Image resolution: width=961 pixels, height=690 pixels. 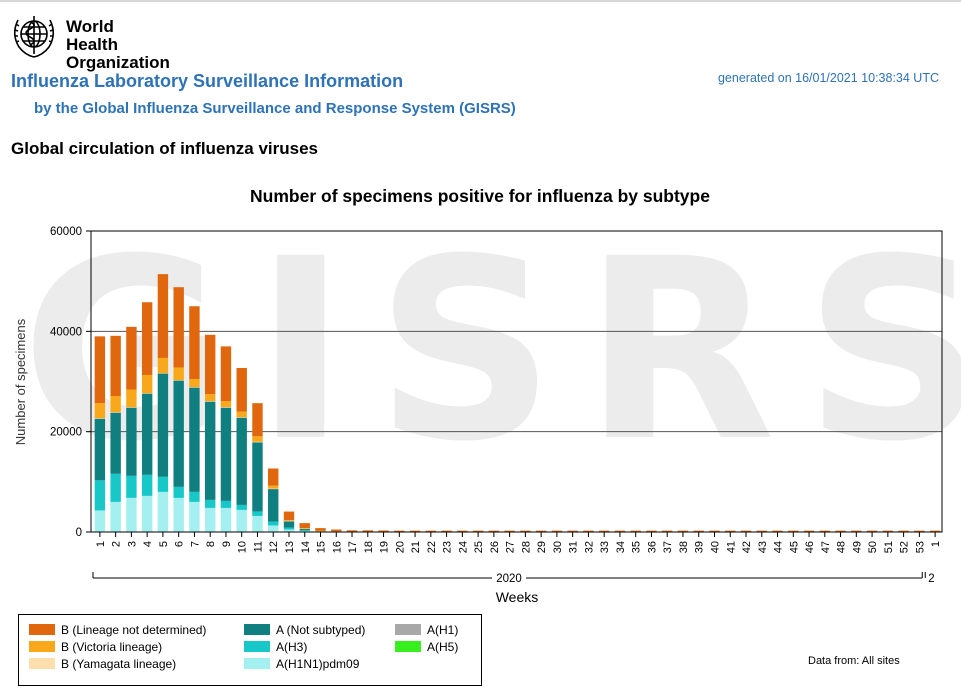 What do you see at coordinates (463, 547) in the screenshot?
I see `x-tick-label: 24` at bounding box center [463, 547].